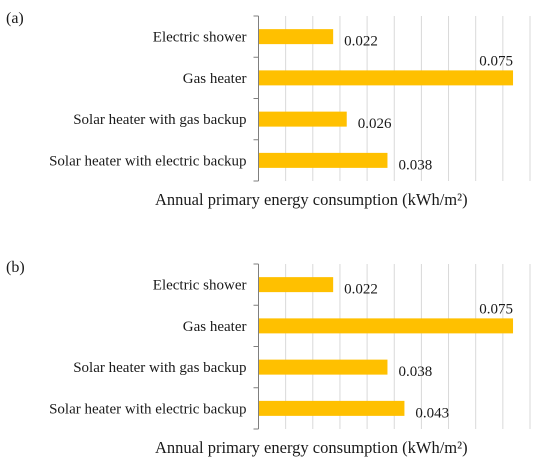 The width and height of the screenshot is (550, 471). What do you see at coordinates (15, 267) in the screenshot?
I see `panel-label: (b)` at bounding box center [15, 267].